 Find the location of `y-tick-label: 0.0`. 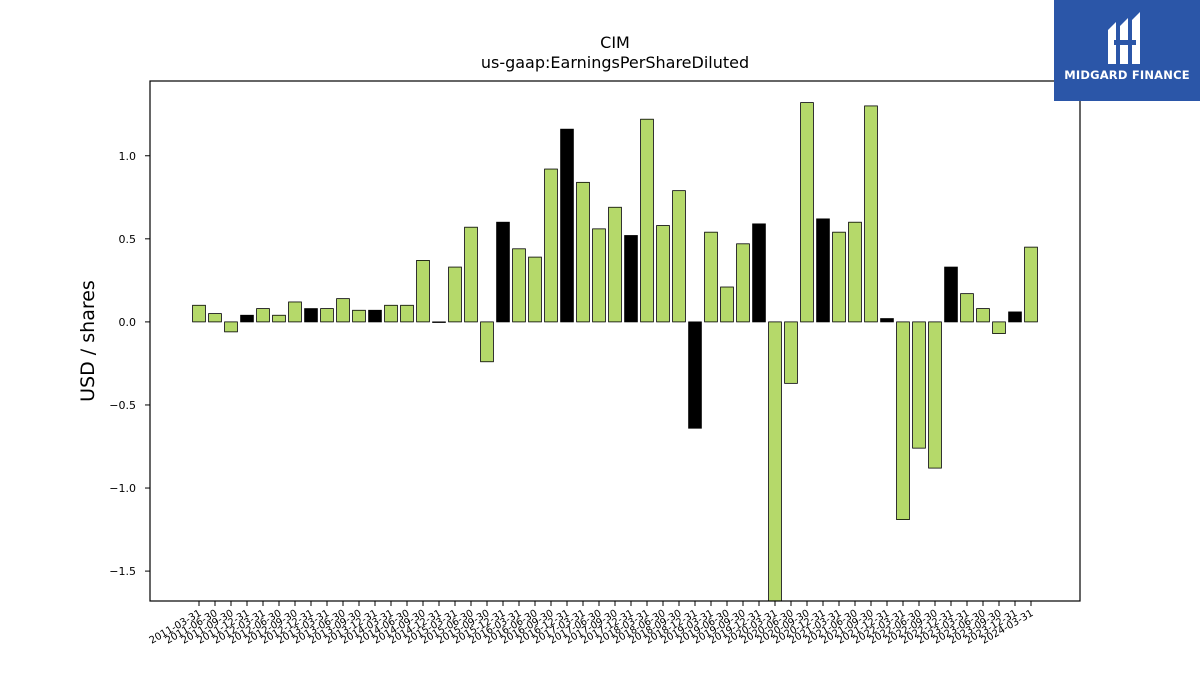

y-tick-label: 0.0 is located at coordinates (128, 322).